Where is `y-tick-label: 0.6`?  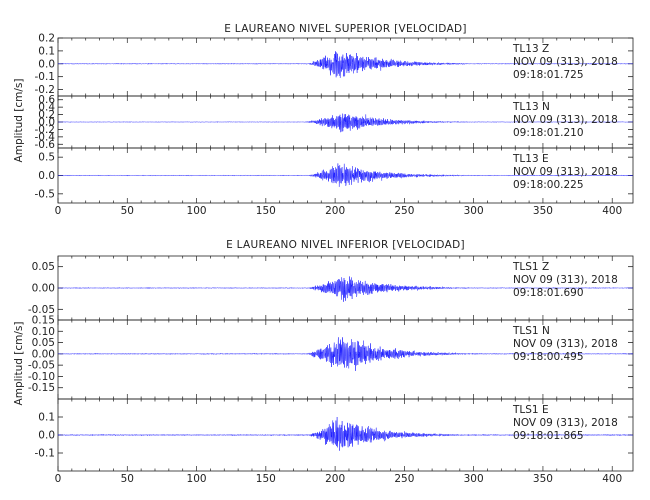
y-tick-label: 0.6 is located at coordinates (46, 100).